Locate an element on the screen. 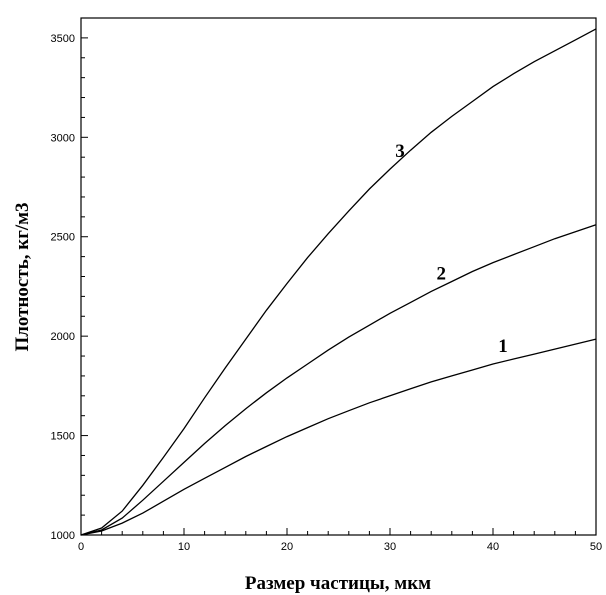 The height and width of the screenshot is (595, 606). x-tick-label: 30 is located at coordinates (390, 547).